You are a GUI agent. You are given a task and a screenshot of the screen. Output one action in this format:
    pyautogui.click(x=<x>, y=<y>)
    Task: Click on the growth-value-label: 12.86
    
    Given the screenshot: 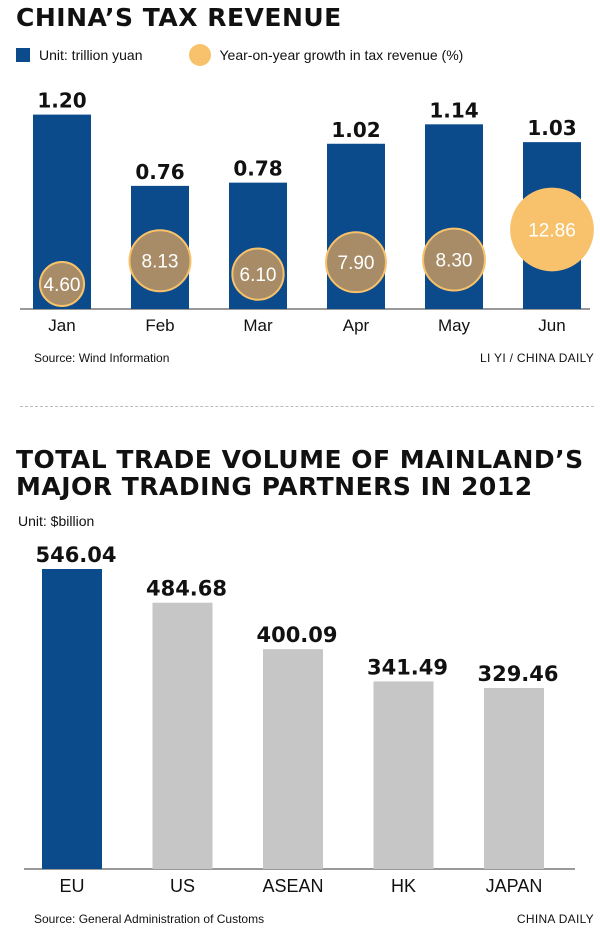 What is the action you would take?
    pyautogui.click(x=552, y=230)
    